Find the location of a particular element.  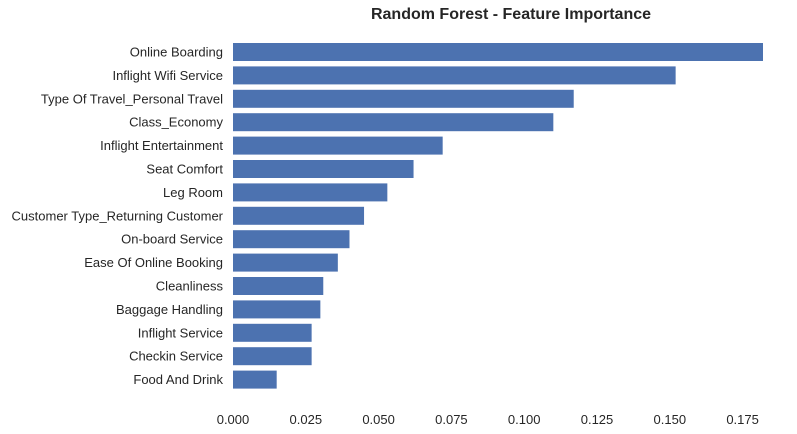

category-label: Cleanliness is located at coordinates (190, 286).